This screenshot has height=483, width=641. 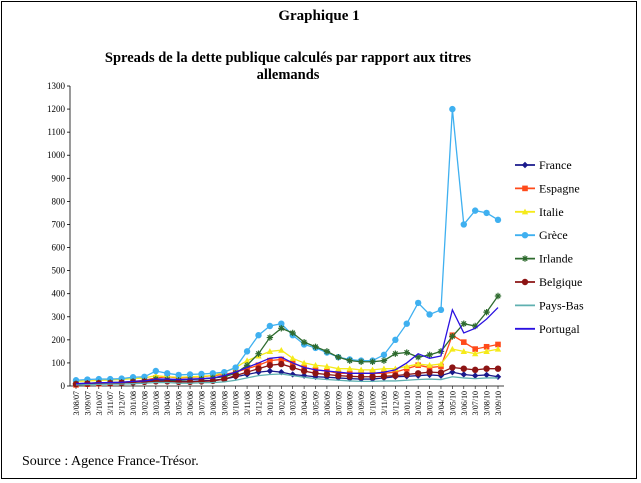 I want to click on x-tick-label: 3/02/10, so click(x=418, y=403).